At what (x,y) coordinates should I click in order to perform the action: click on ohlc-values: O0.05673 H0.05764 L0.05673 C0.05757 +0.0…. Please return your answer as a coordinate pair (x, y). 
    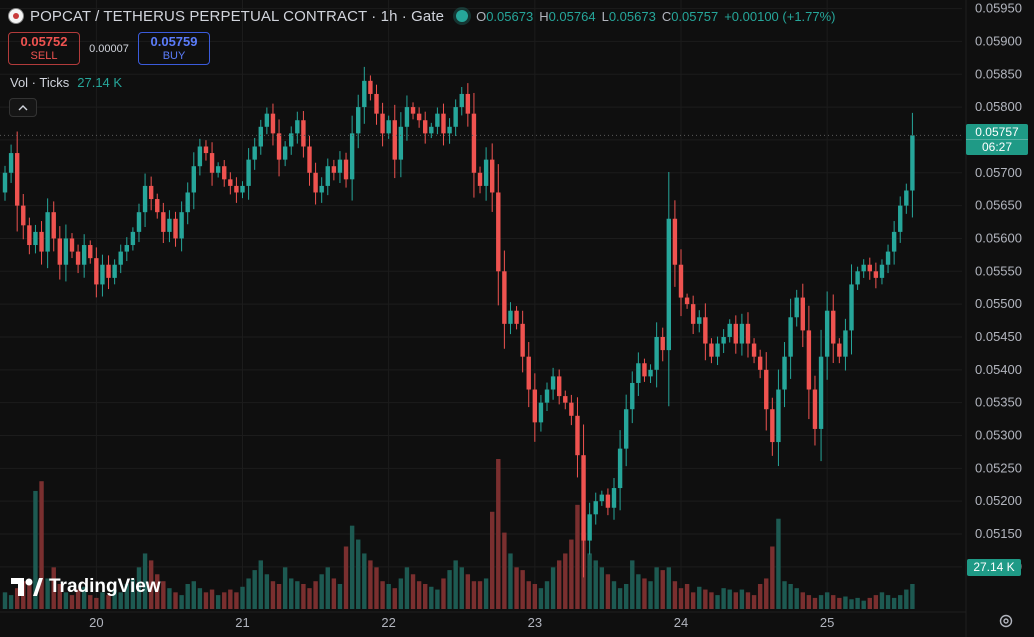
    Looking at the image, I should click on (655, 16).